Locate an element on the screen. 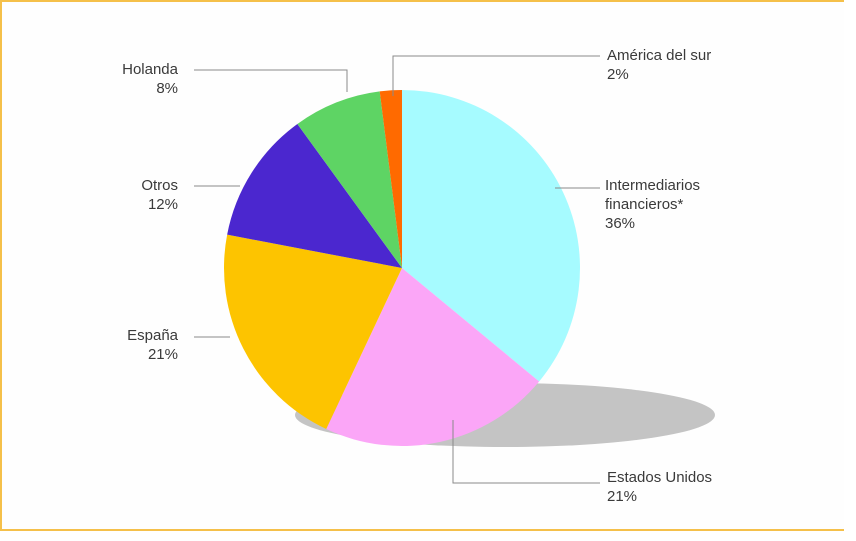 The width and height of the screenshot is (856, 541). slice-label: Intermediarios financieros* 36% is located at coordinates (652, 204).